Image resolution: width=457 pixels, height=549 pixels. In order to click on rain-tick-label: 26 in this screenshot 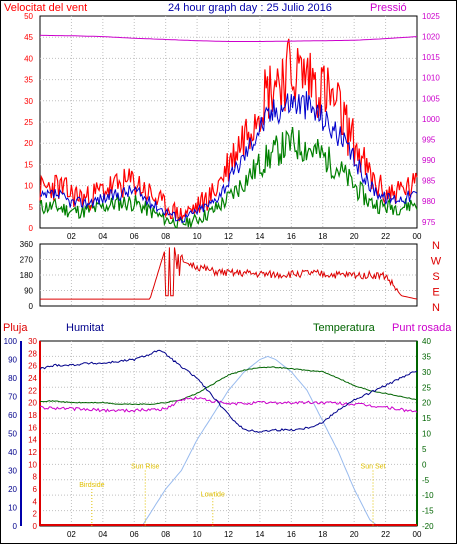, I will do `click(32, 366)`.